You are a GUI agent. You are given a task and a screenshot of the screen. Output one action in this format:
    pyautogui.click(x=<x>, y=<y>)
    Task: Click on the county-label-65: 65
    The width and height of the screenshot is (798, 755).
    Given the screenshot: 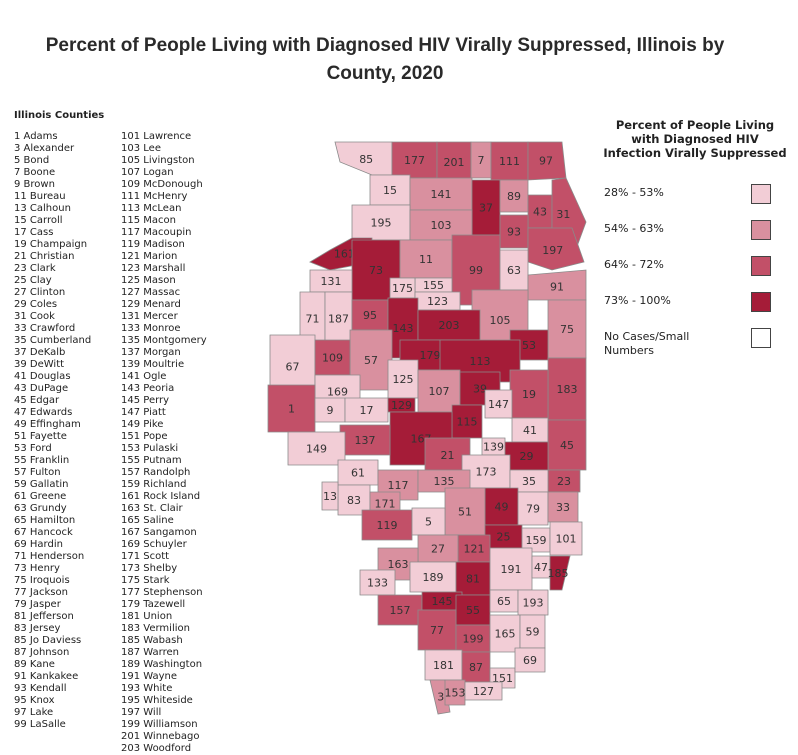 What is the action you would take?
    pyautogui.click(x=504, y=601)
    